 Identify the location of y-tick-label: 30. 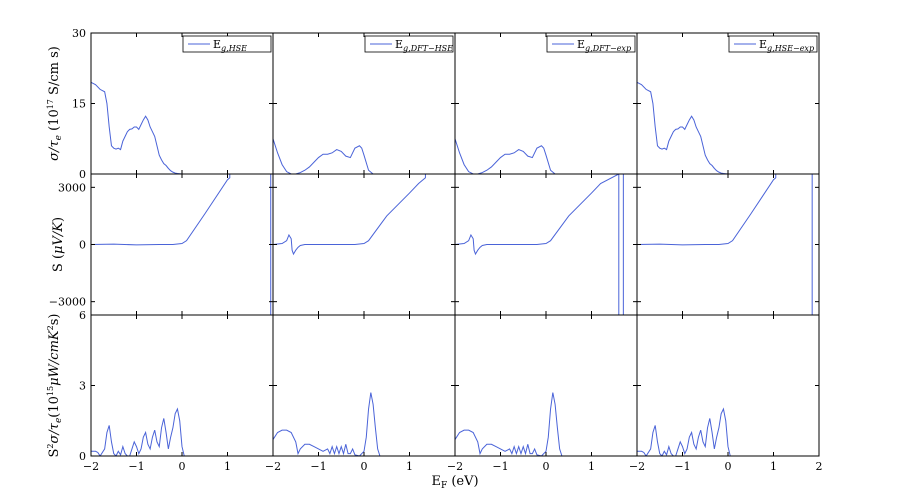
(79, 33).